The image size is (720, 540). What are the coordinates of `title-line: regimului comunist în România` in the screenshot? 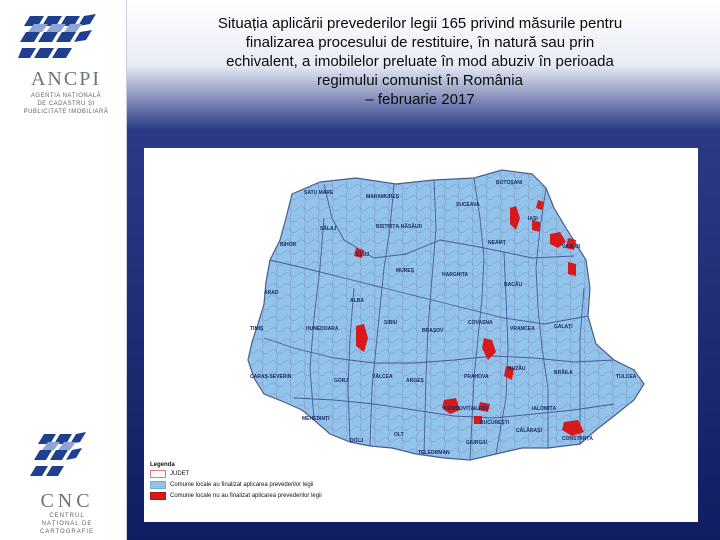 It's located at (420, 80).